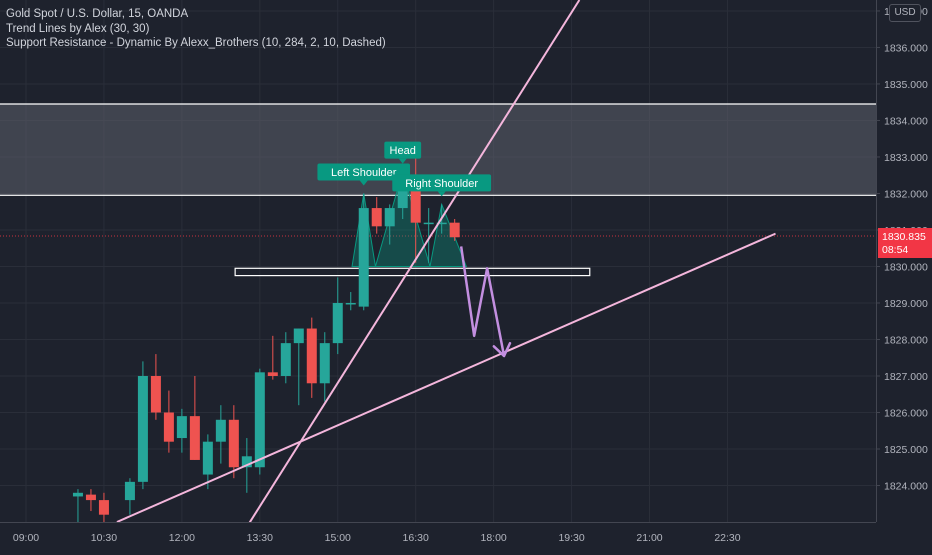 This screenshot has height=555, width=932. Describe the element at coordinates (905, 13) in the screenshot. I see `currency-badge: USD` at that location.